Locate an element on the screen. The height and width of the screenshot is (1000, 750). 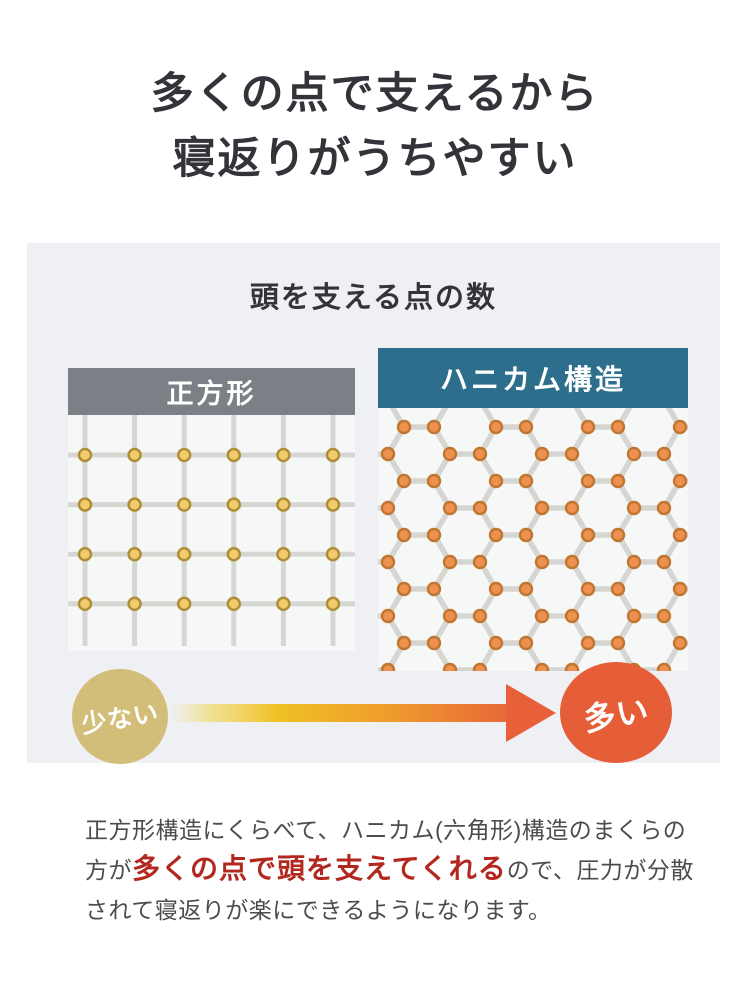
increase-arrow-icon is located at coordinates (363, 713).